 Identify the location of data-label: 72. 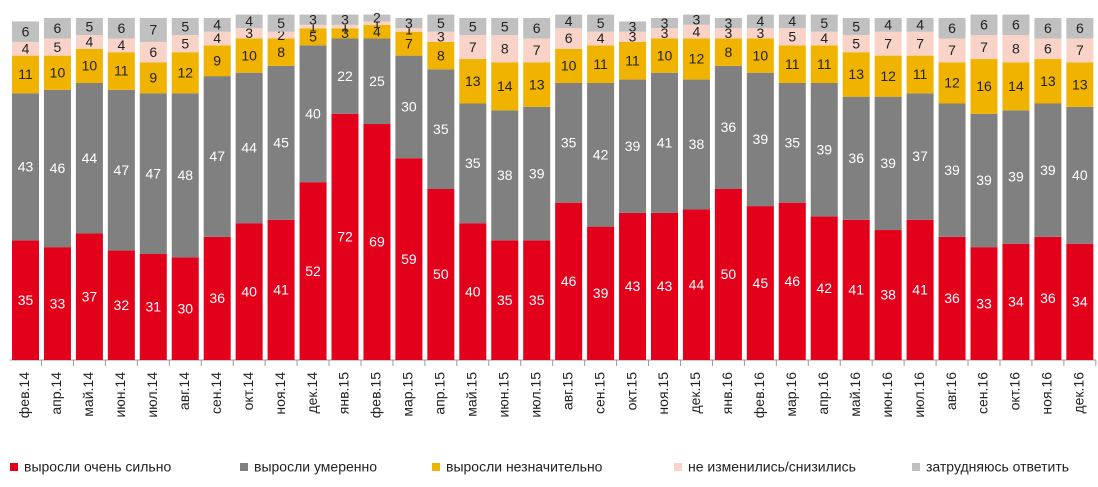
(345, 237).